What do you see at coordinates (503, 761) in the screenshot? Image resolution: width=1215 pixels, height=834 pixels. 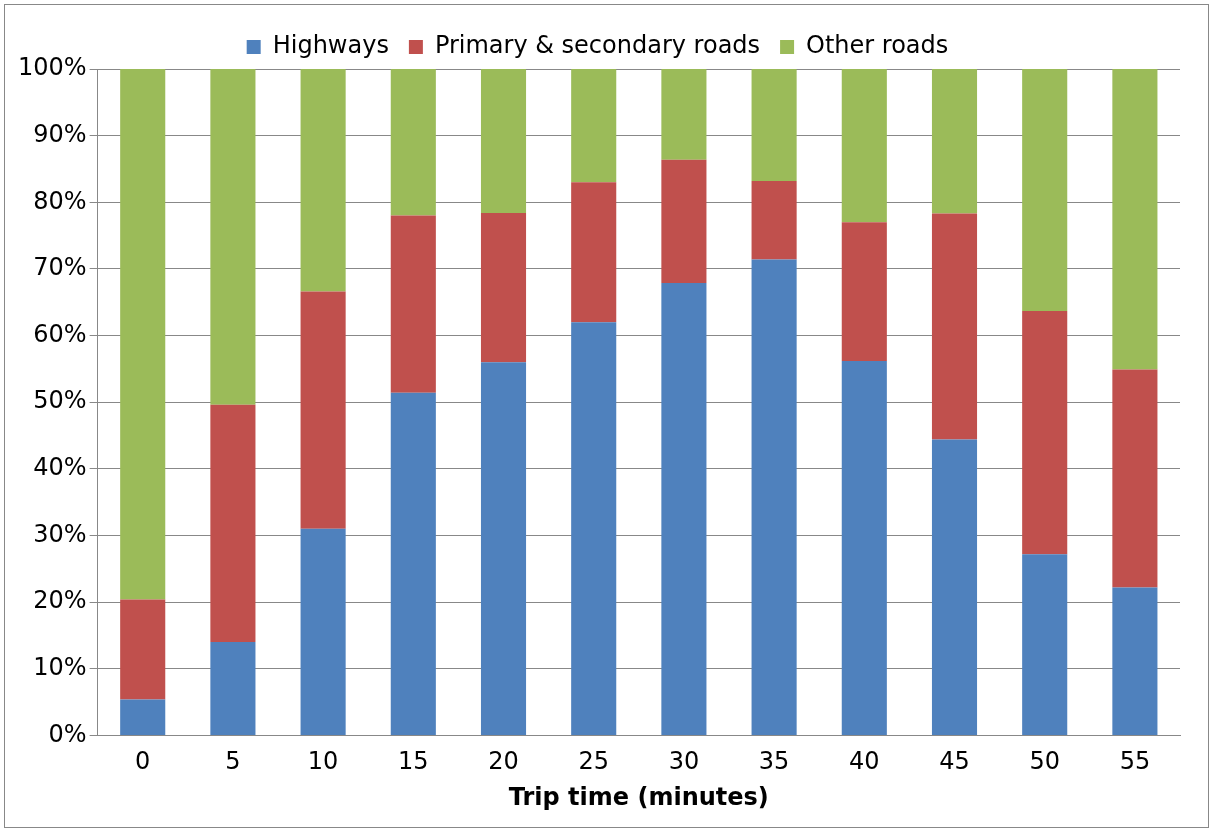 I see `x-tick-label: 20` at bounding box center [503, 761].